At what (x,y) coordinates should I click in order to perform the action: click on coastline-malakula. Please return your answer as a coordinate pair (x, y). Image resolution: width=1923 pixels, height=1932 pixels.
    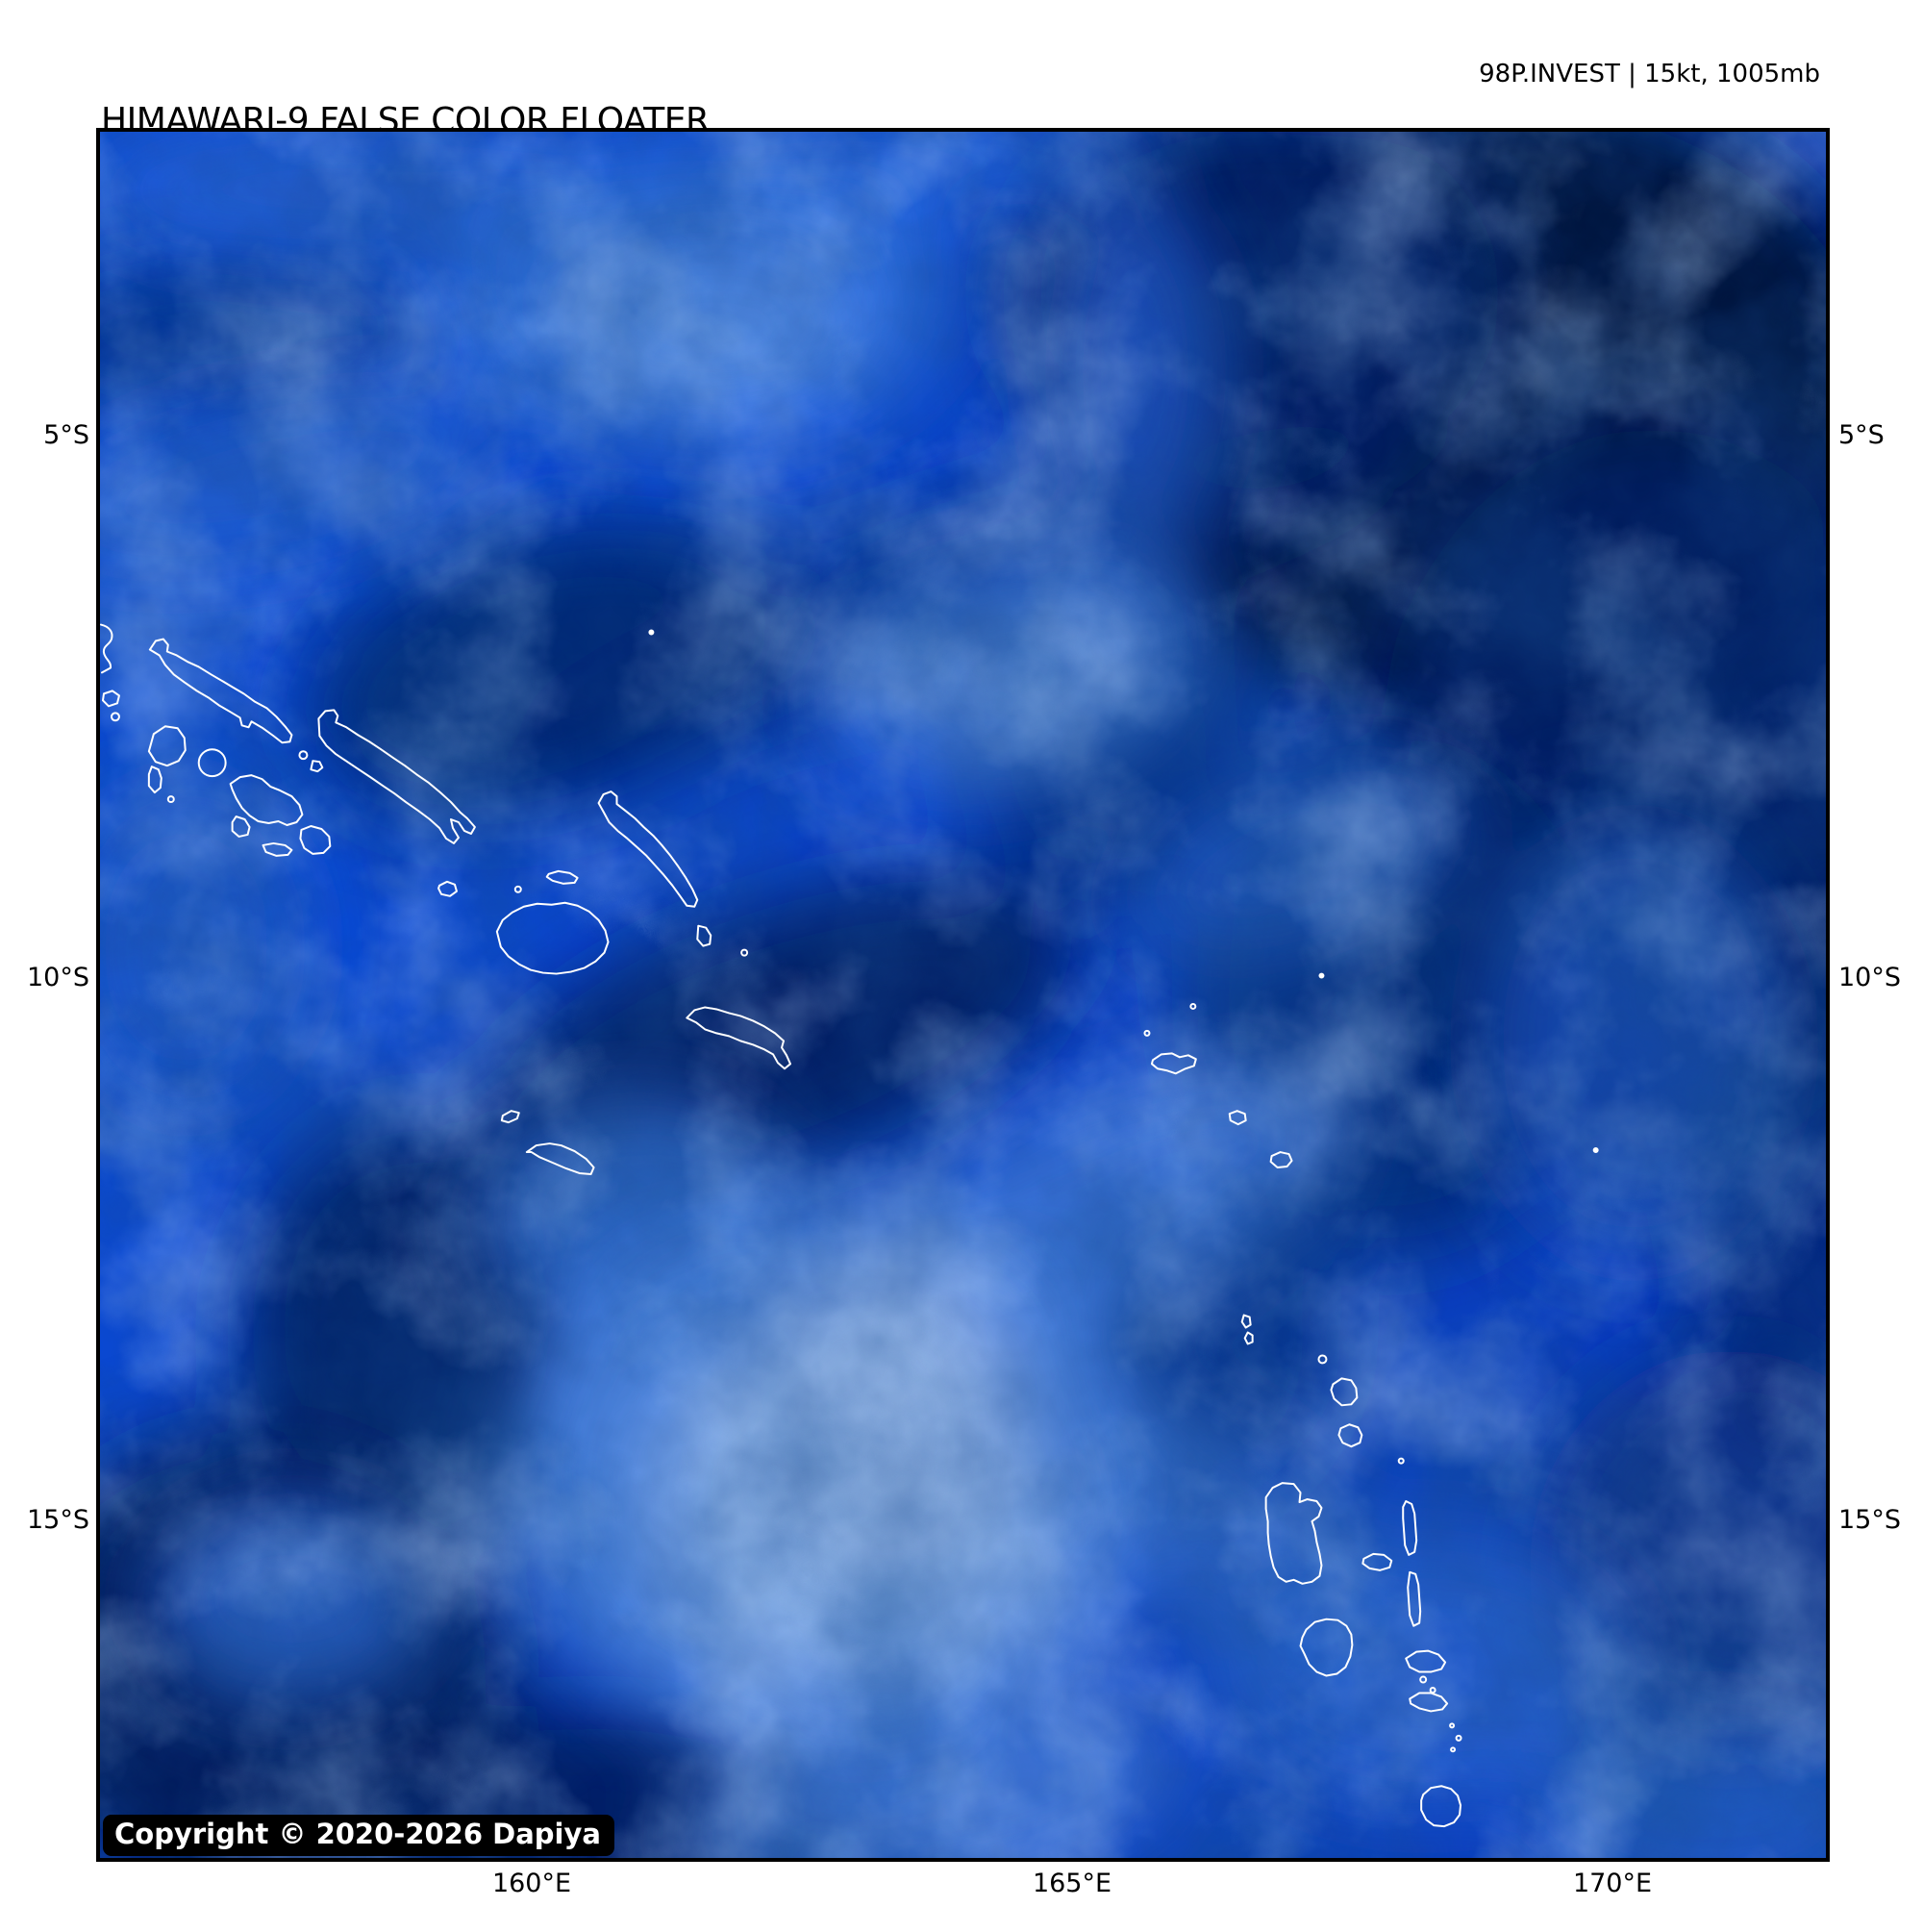
    Looking at the image, I should click on (1326, 1647).